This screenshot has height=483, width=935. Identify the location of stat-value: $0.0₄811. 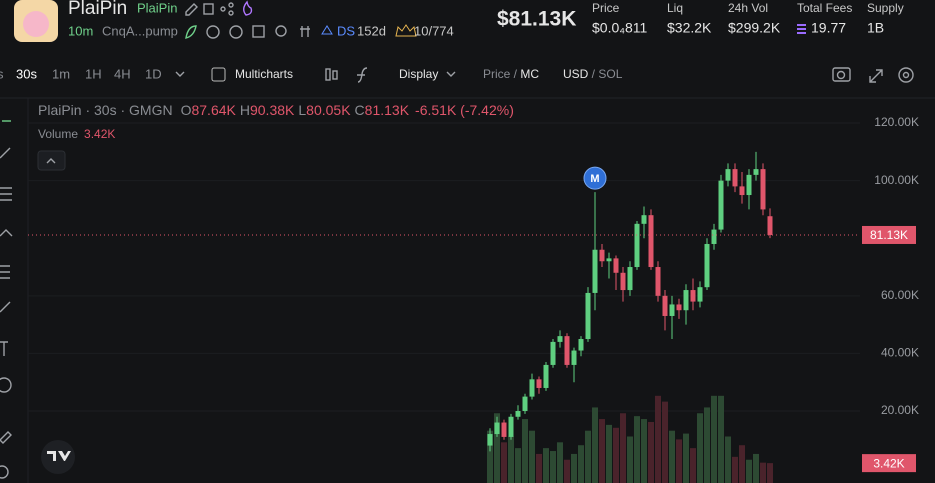
(619, 28).